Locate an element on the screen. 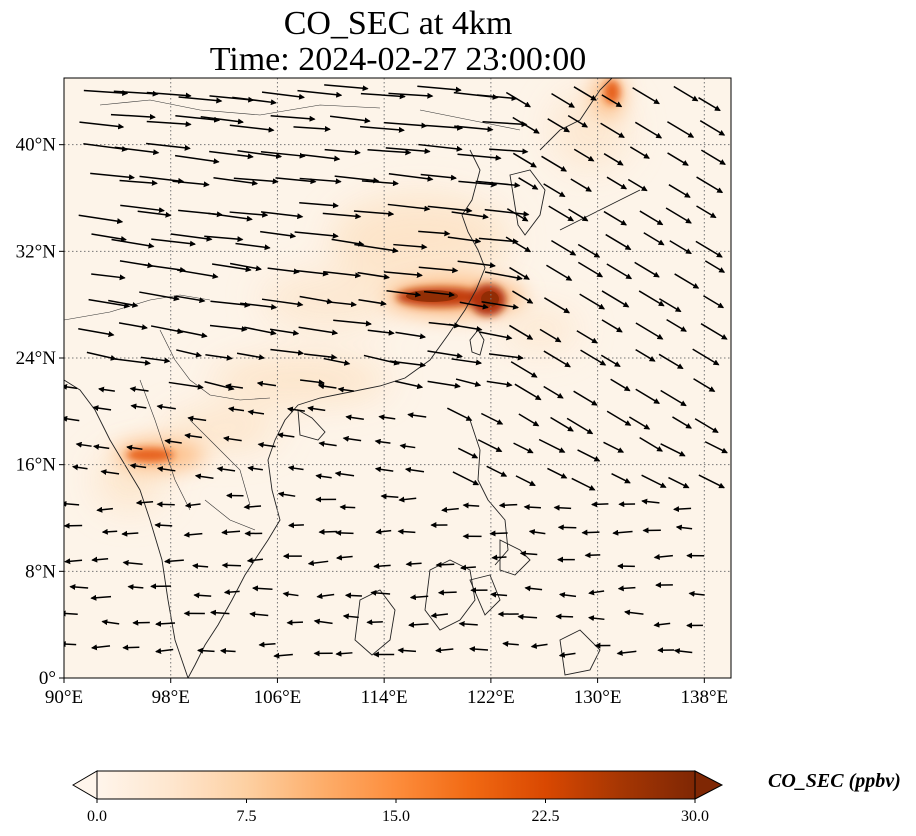  lon-tick-label: 122°E is located at coordinates (491, 697).